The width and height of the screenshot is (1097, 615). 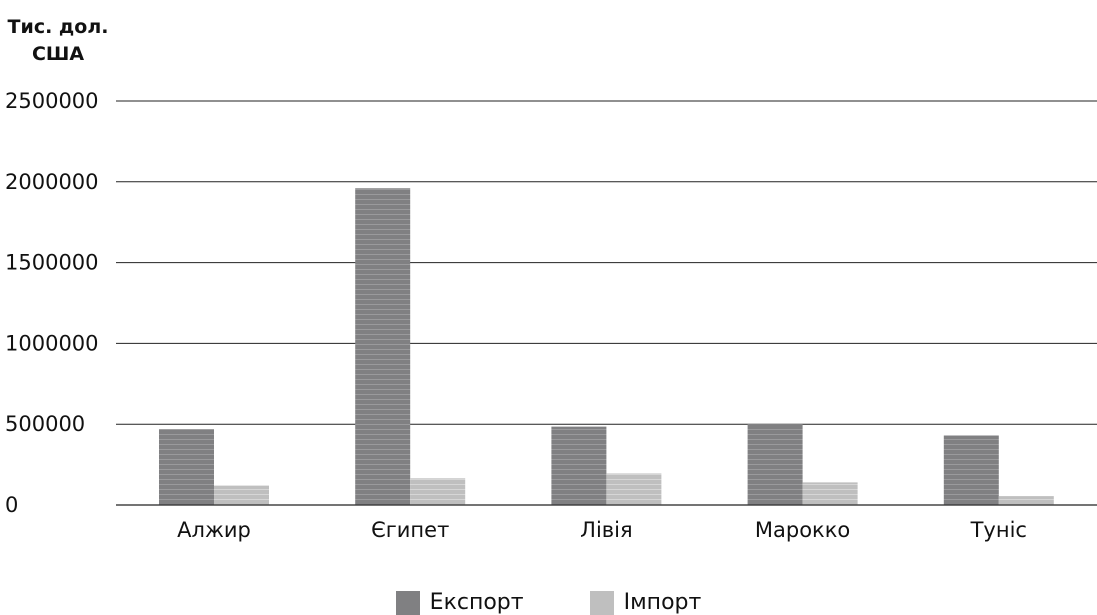 I want to click on legend-label-export: Експорт, so click(x=476, y=602).